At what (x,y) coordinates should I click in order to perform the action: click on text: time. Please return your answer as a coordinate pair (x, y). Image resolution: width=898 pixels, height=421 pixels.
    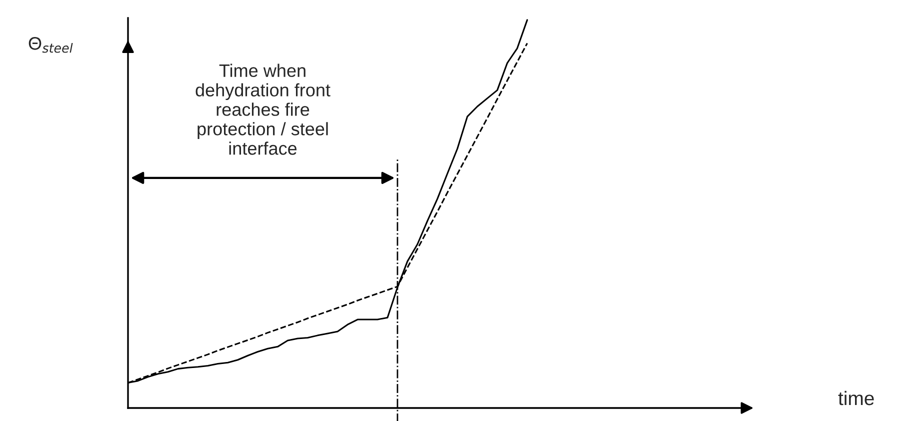
    Looking at the image, I should click on (856, 398).